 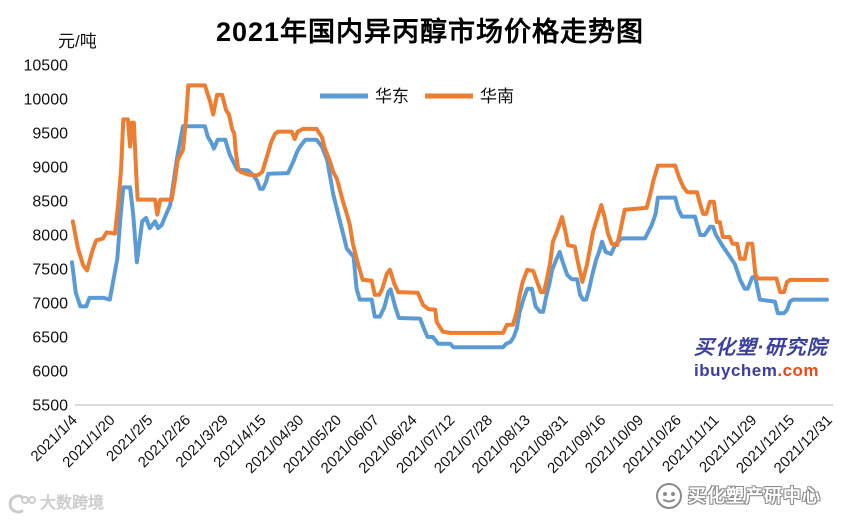 What do you see at coordinates (754, 496) in the screenshot?
I see `footer-logo-right-text: 买化塑产研中心` at bounding box center [754, 496].